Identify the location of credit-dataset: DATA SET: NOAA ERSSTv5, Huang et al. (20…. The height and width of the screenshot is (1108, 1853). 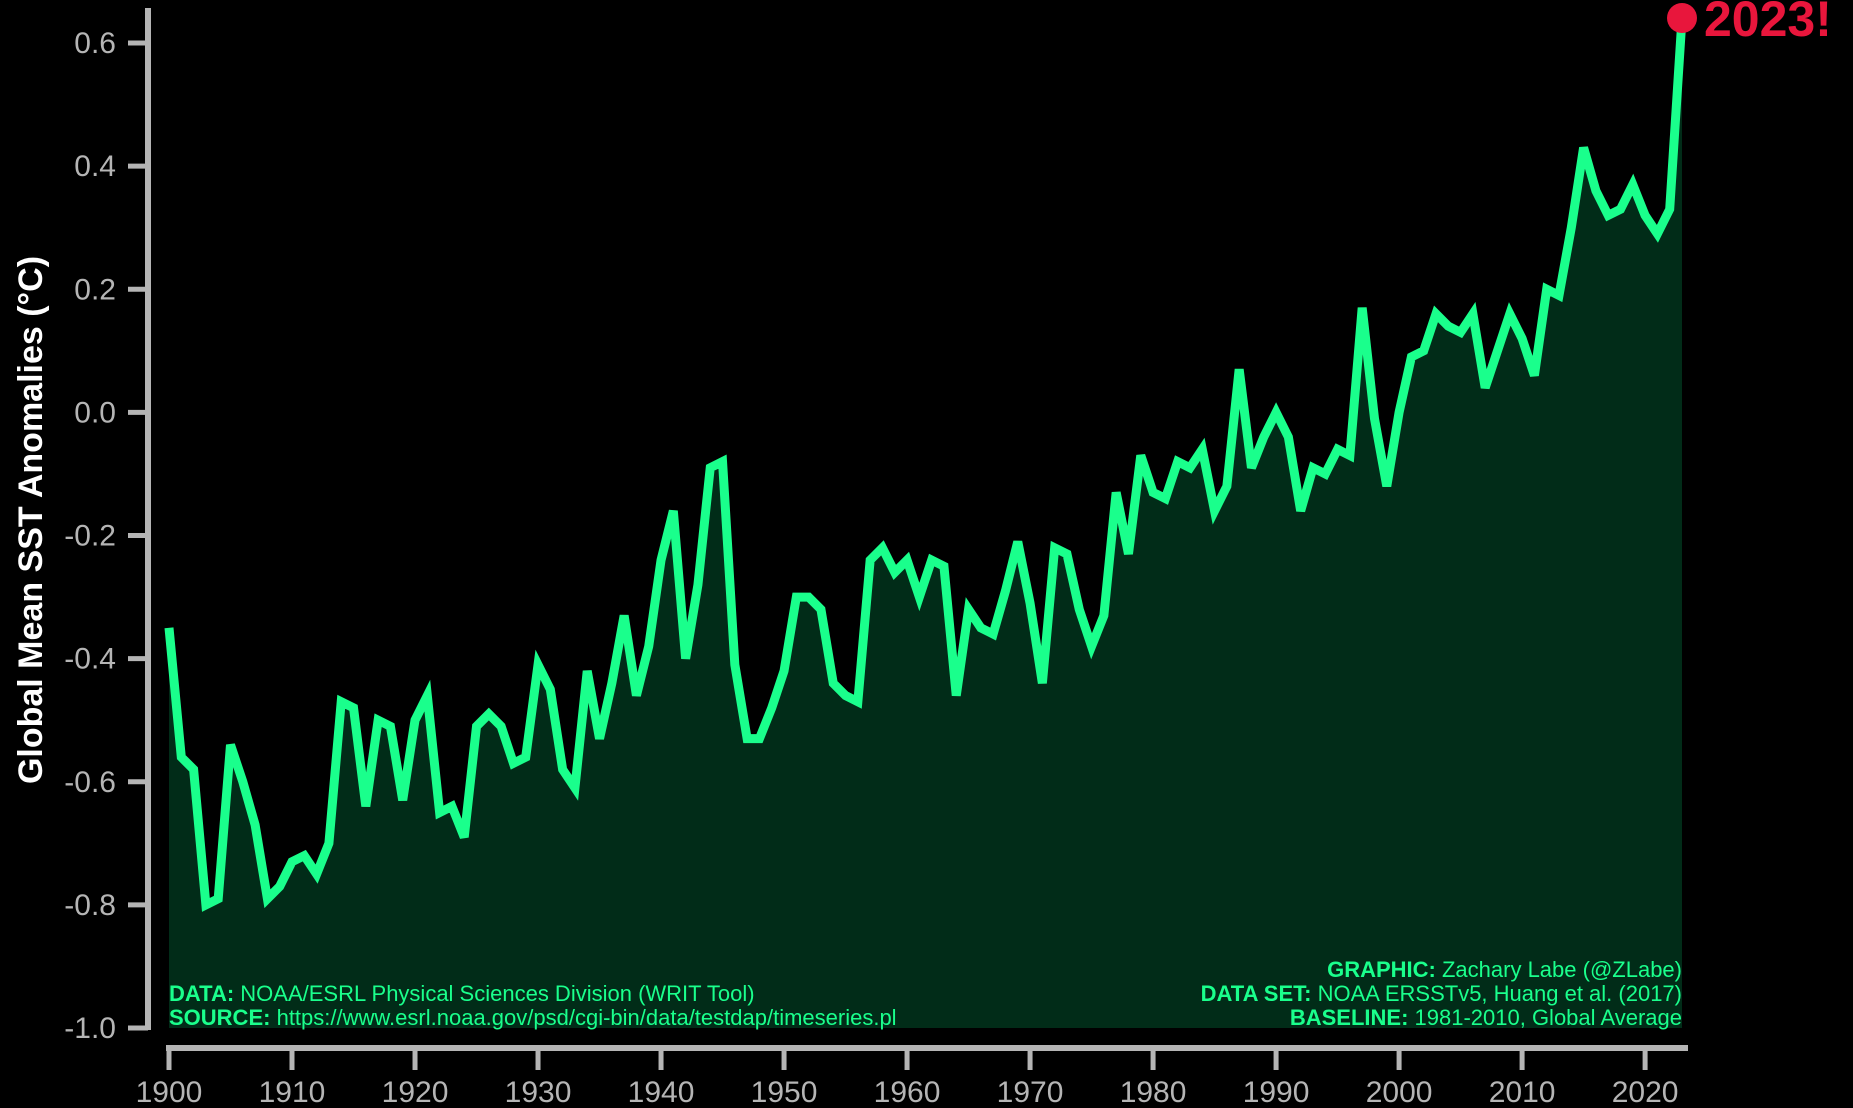
(1441, 993).